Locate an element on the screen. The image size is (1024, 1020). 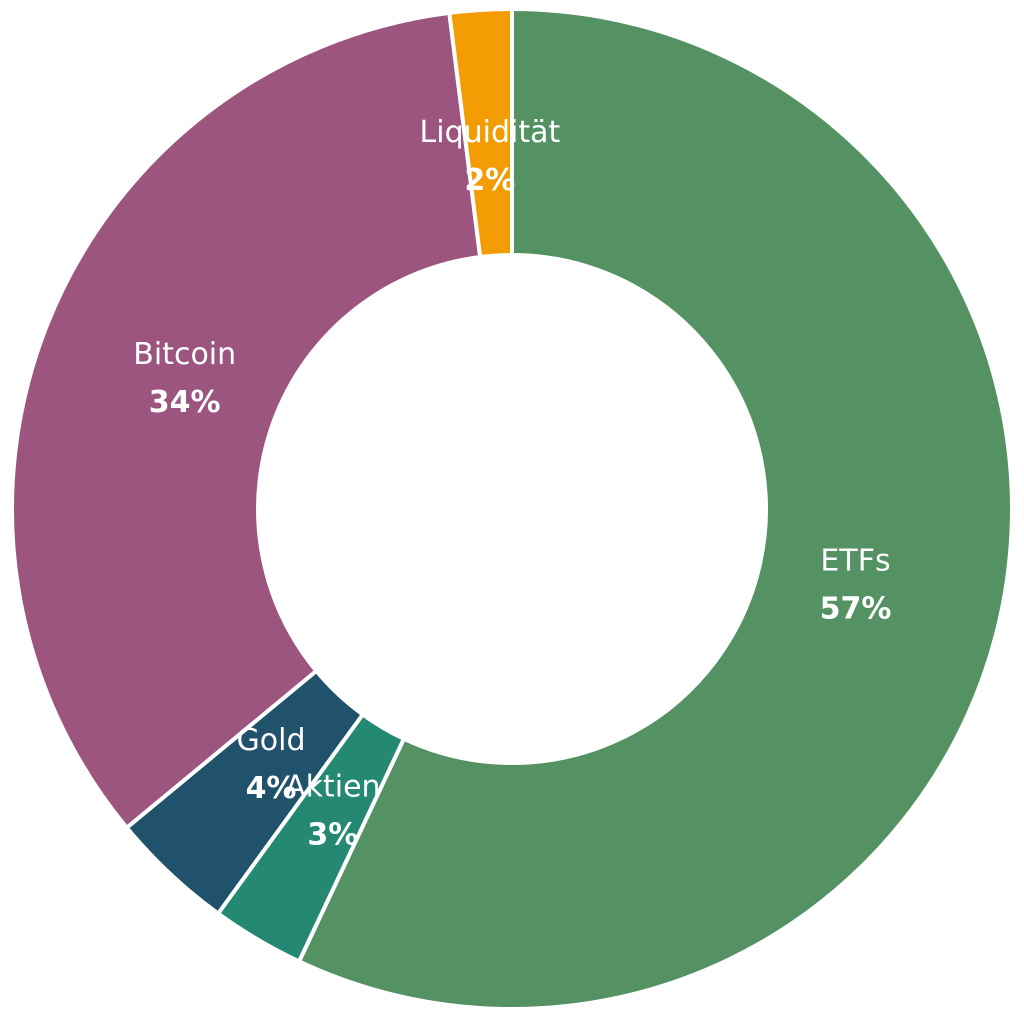
slice-liquiditat is located at coordinates (480, 133).